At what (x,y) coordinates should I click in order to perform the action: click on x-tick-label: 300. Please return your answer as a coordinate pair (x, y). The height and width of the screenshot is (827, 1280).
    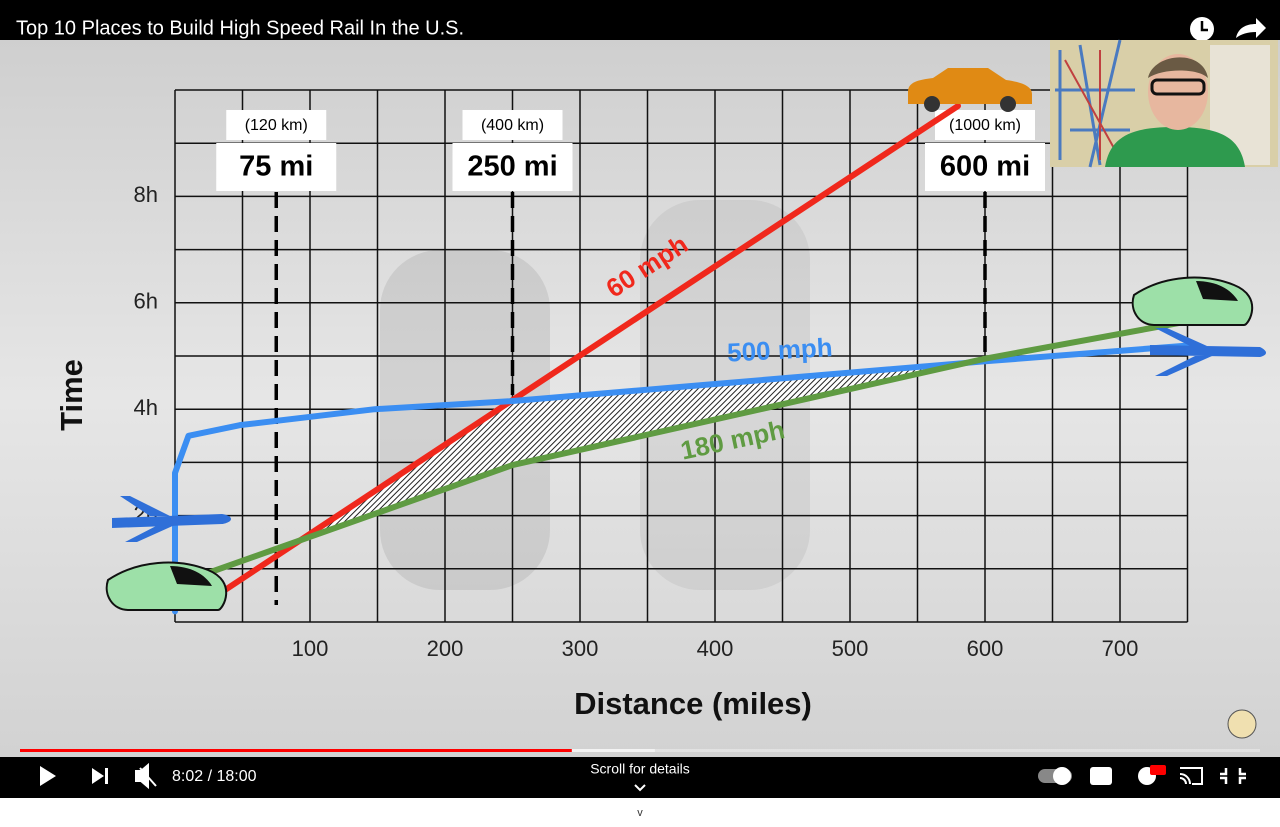
    Looking at the image, I should click on (580, 648).